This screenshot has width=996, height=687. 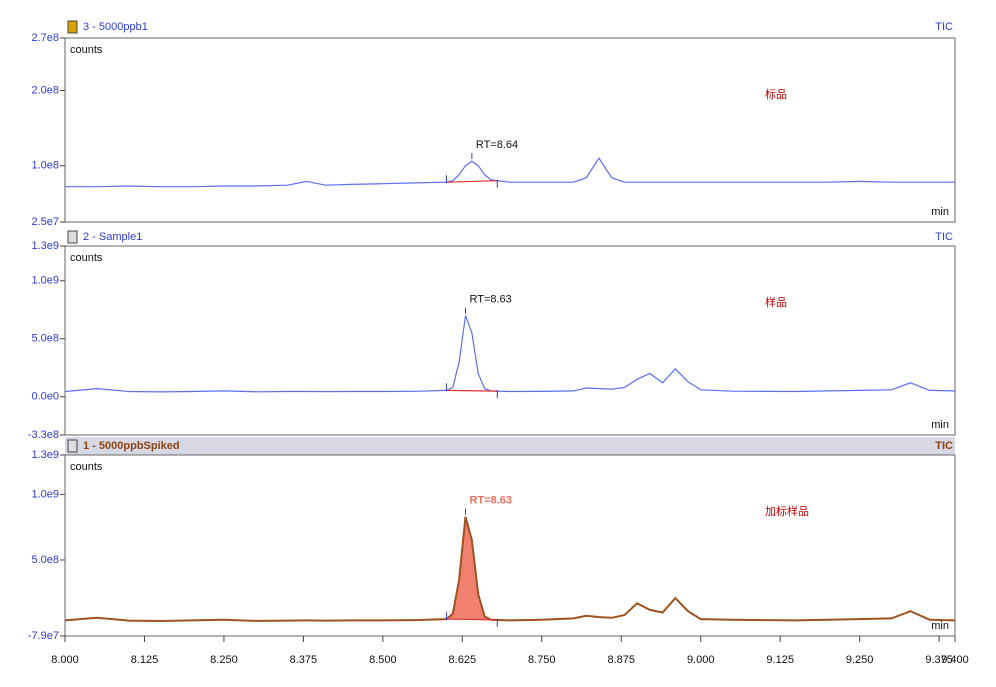 What do you see at coordinates (115, 27) in the screenshot?
I see `panel-title: 3 - 5000ppb1` at bounding box center [115, 27].